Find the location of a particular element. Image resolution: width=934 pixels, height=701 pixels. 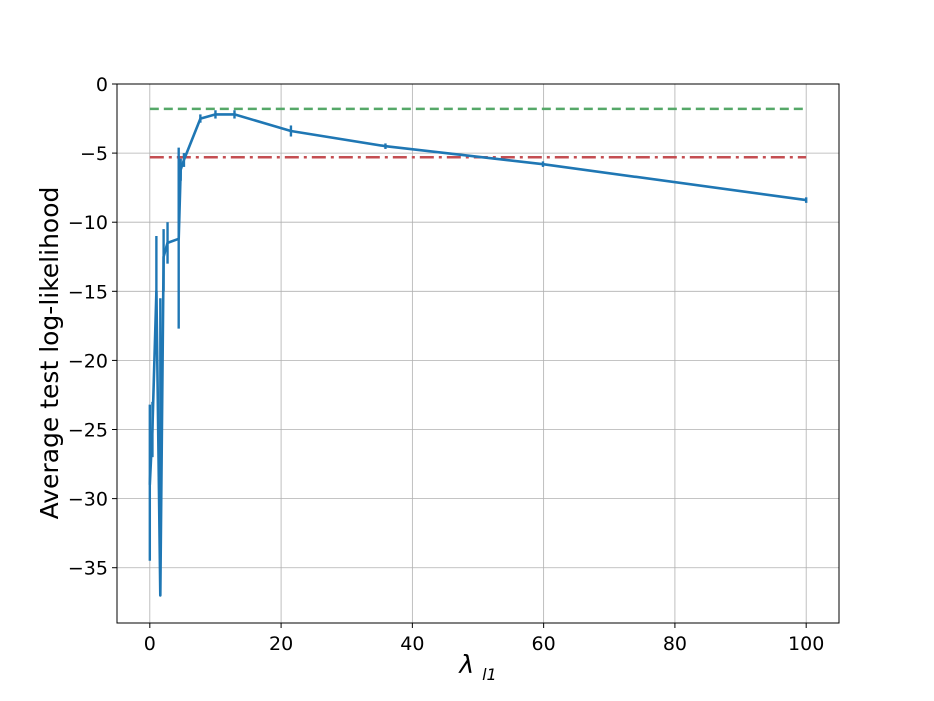

y-tick-label: 0 is located at coordinates (102, 85).